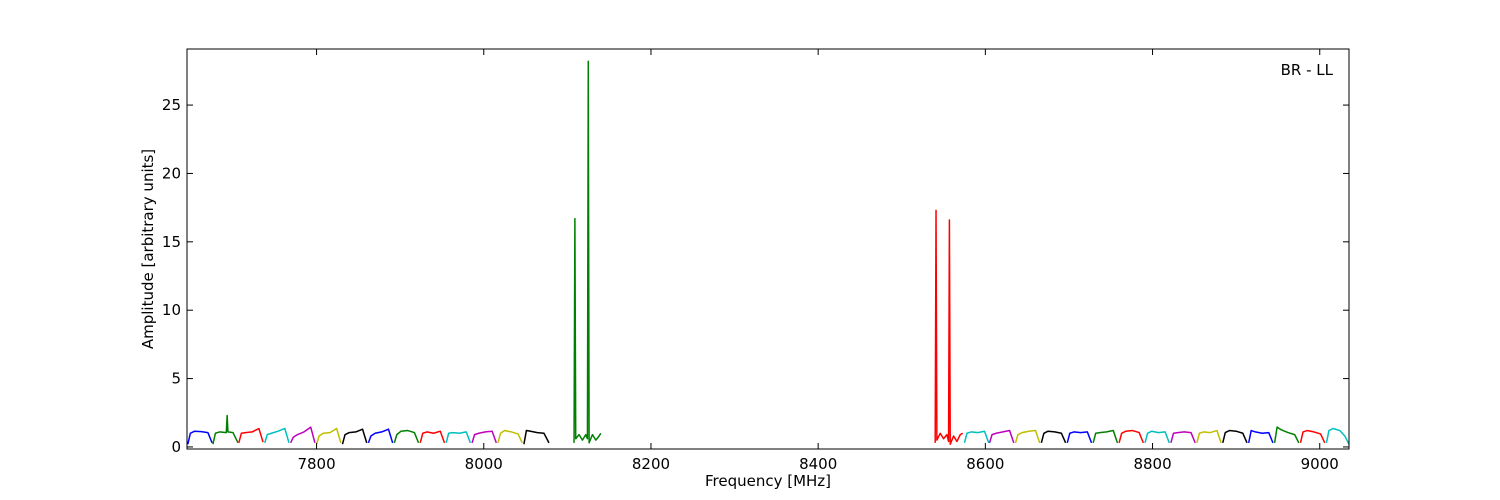 The height and width of the screenshot is (500, 1500). Describe the element at coordinates (1307, 70) in the screenshot. I see `annotation: BR - LL` at that location.